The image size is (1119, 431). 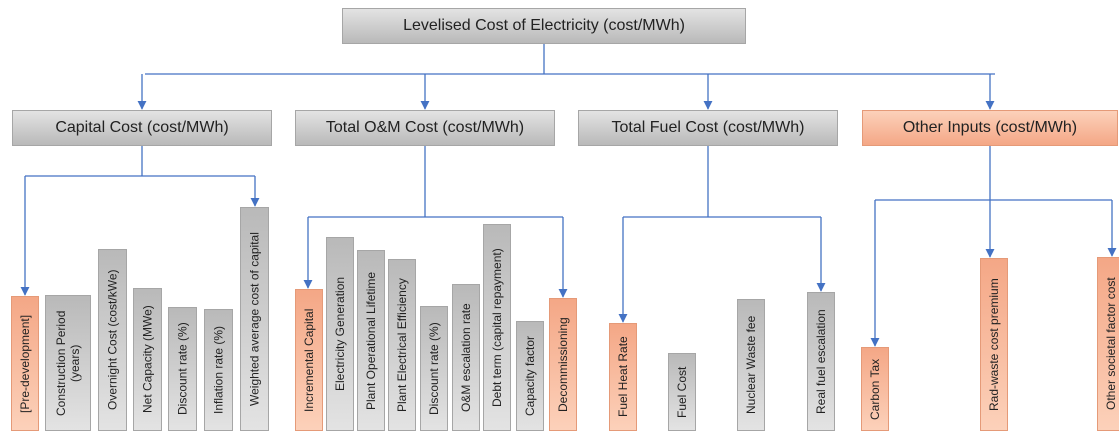 What do you see at coordinates (530, 376) in the screenshot?
I see `input-box: Capacity factor` at bounding box center [530, 376].